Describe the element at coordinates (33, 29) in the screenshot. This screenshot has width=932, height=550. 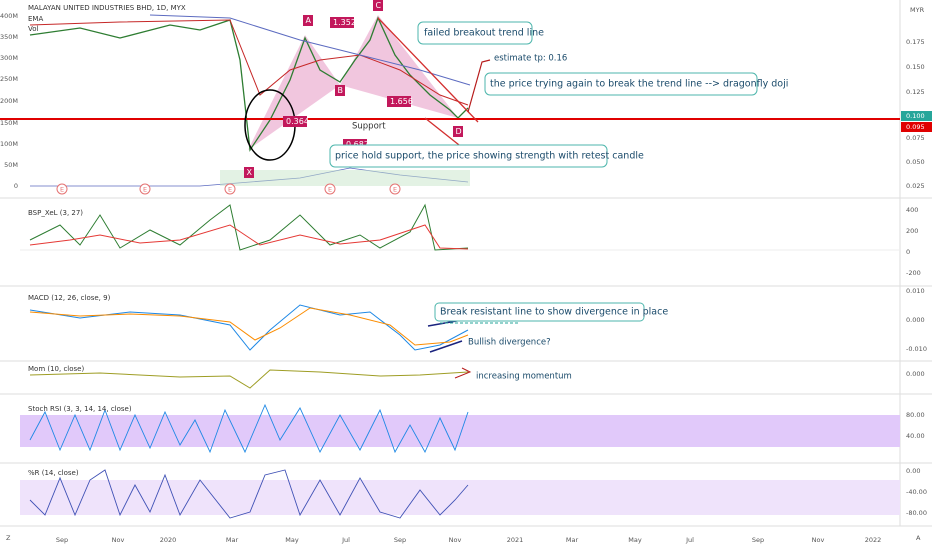
I see `vol-label: Vol` at that location.